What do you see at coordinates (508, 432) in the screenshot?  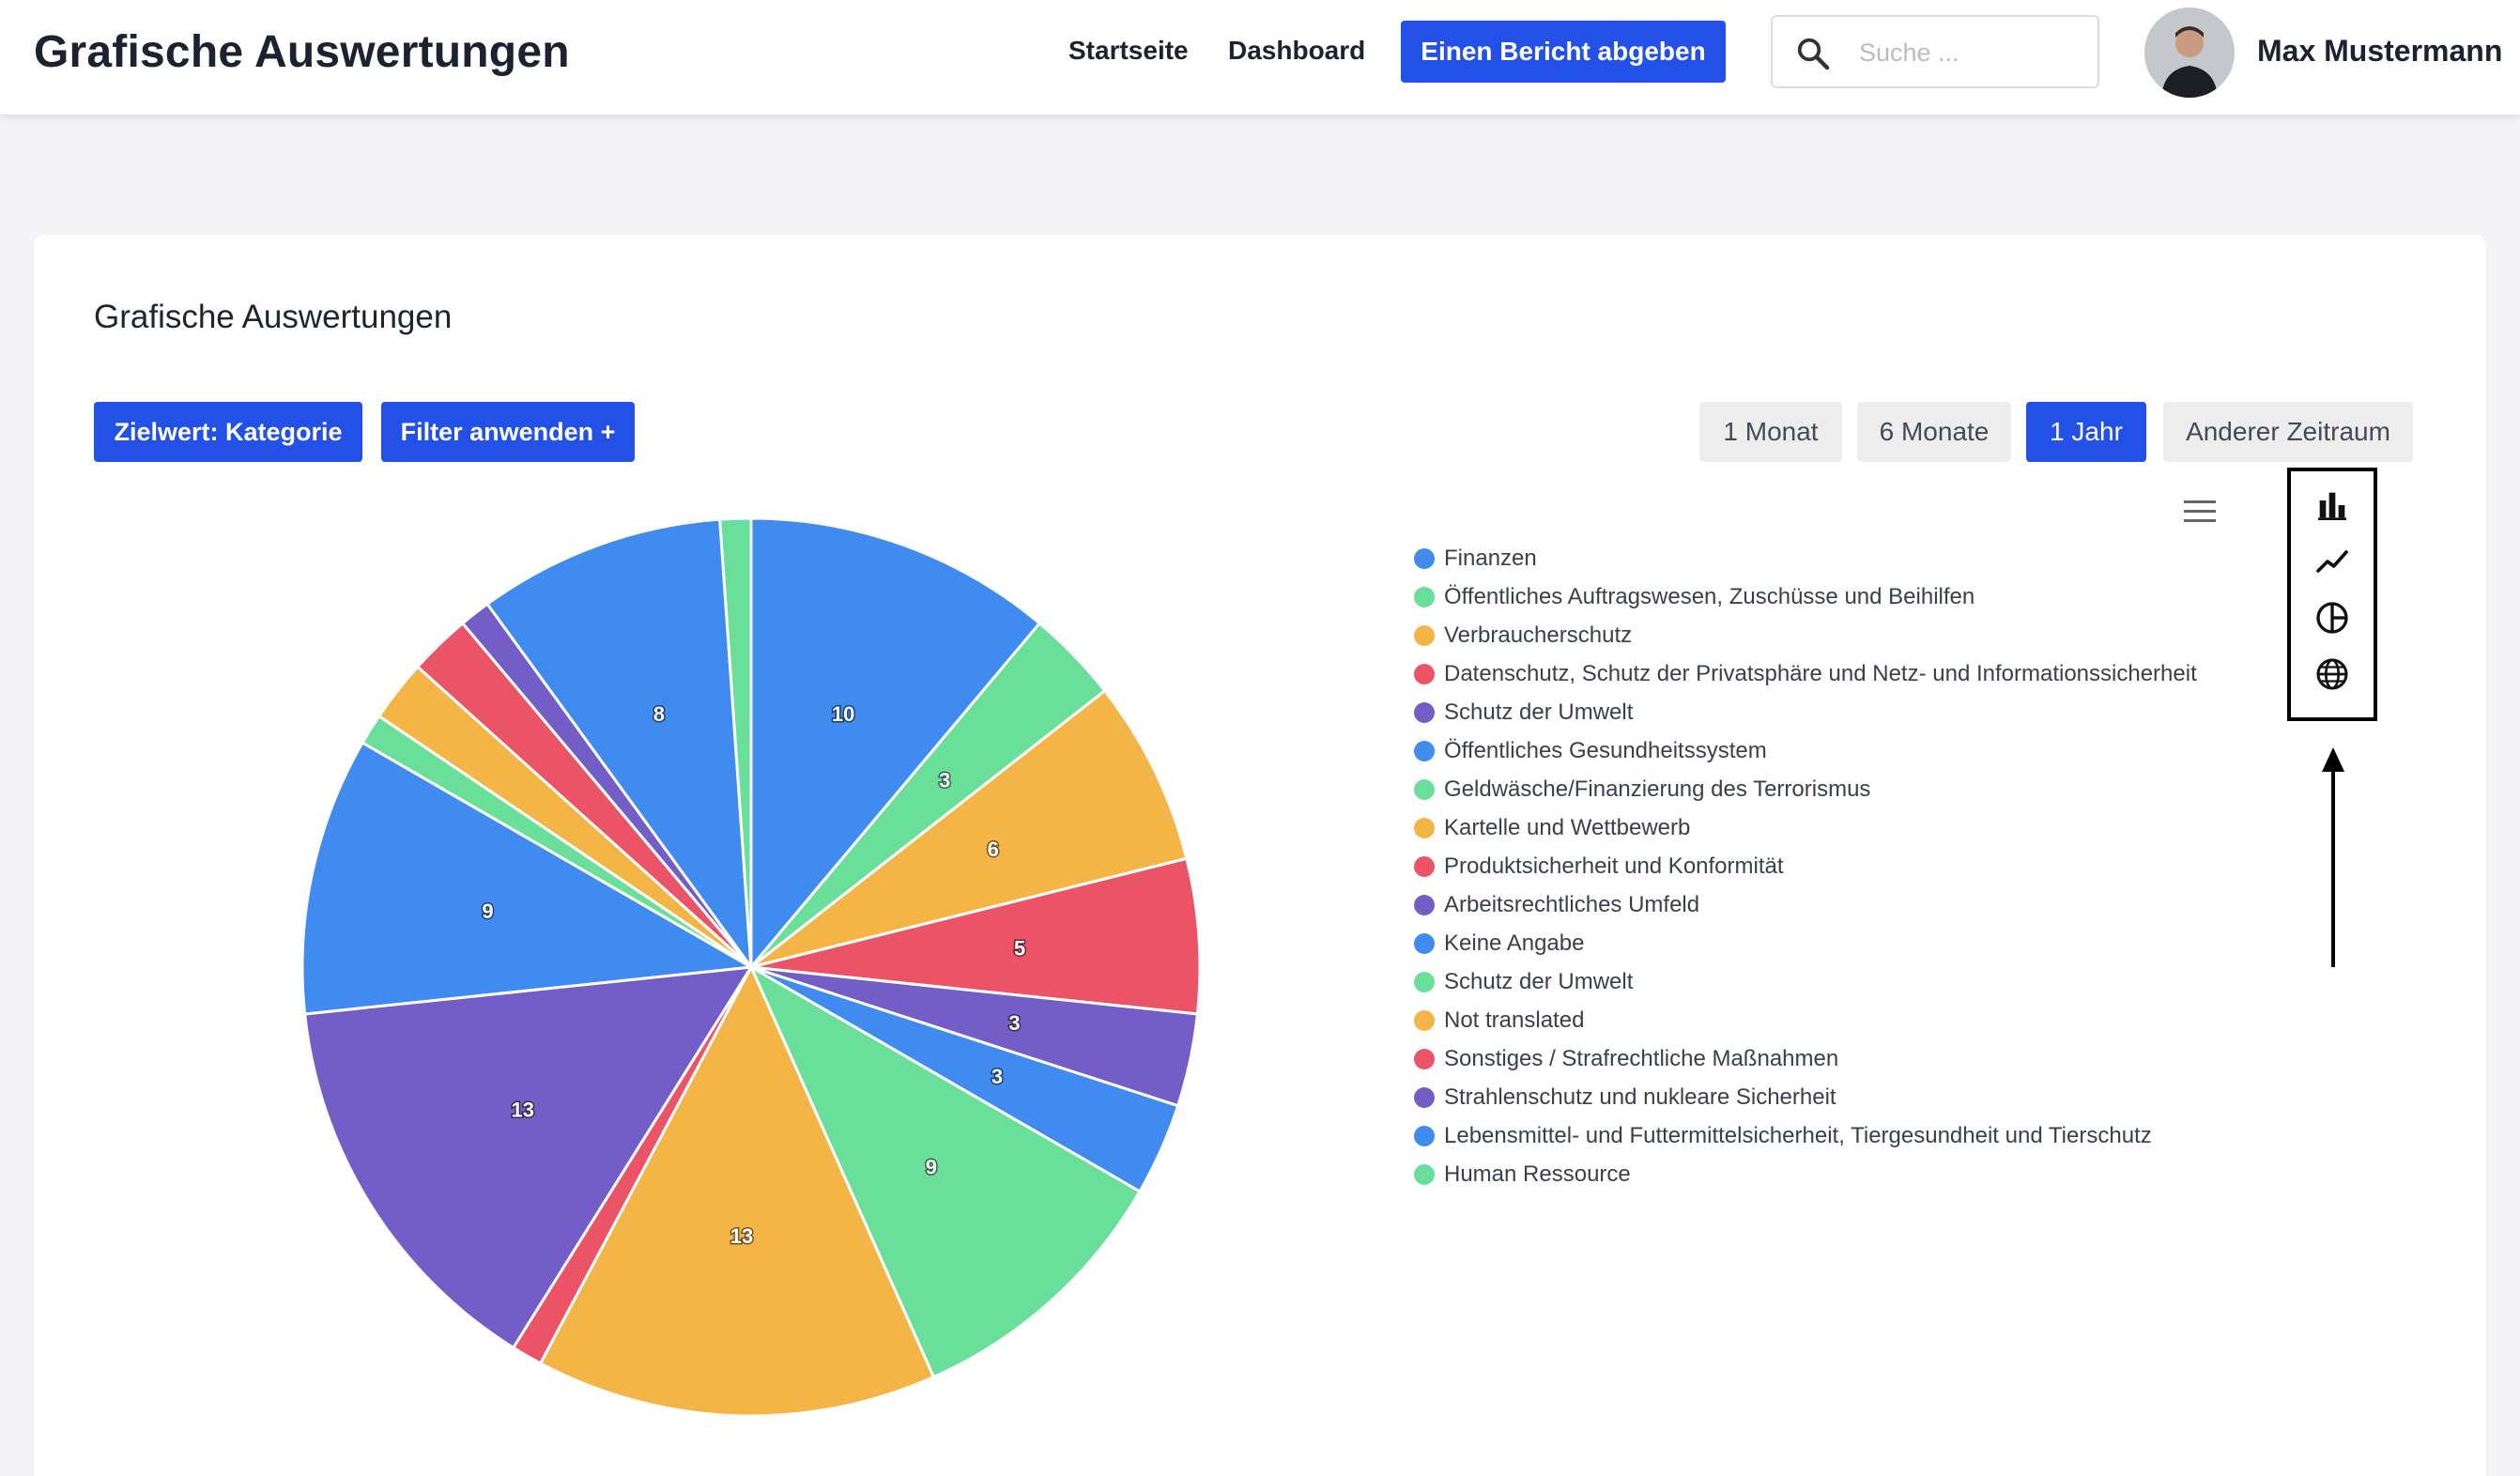 I see `apply-filter-button: Filter anwenden +` at bounding box center [508, 432].